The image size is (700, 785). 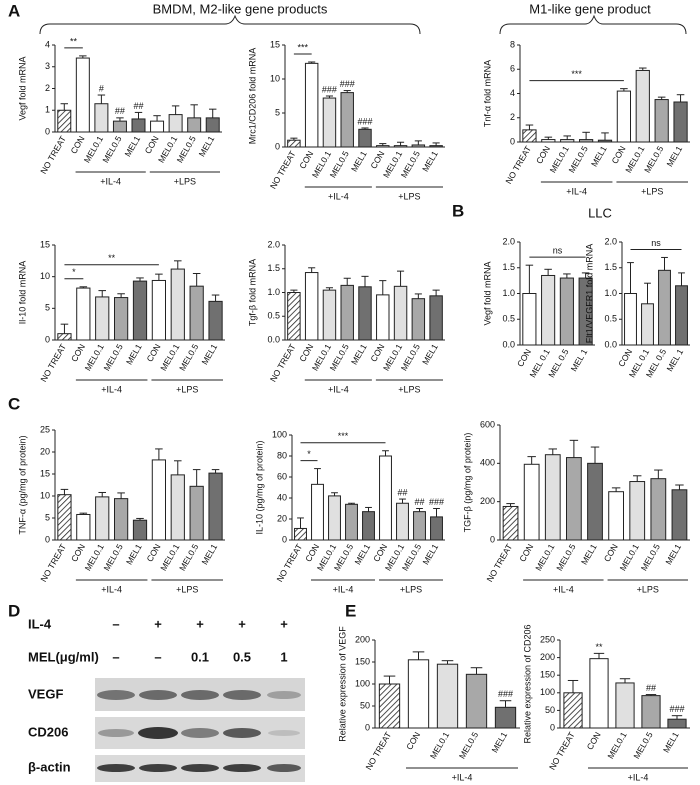 I want to click on y-tick-label: 600, so click(x=487, y=424).